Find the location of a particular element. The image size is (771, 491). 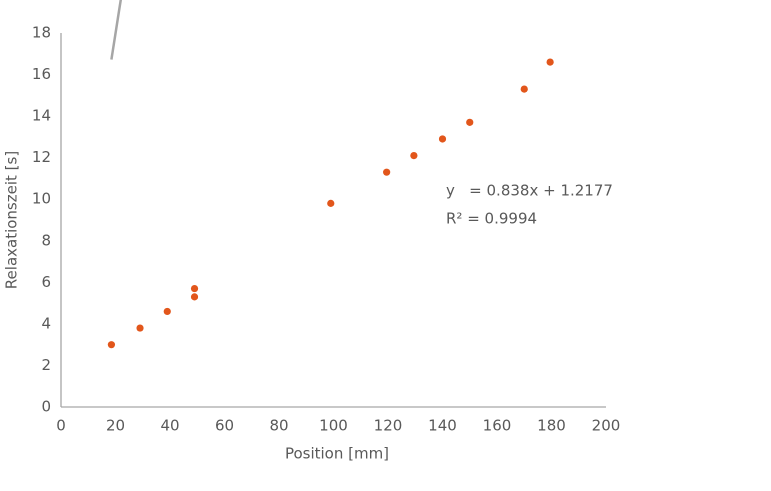

trendline is located at coordinates (116, 30).